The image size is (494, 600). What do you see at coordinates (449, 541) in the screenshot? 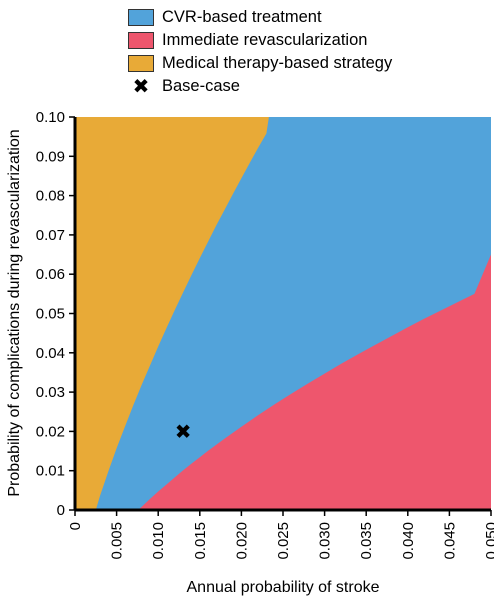
I see `x-tick-label: 0.045` at bounding box center [449, 541].